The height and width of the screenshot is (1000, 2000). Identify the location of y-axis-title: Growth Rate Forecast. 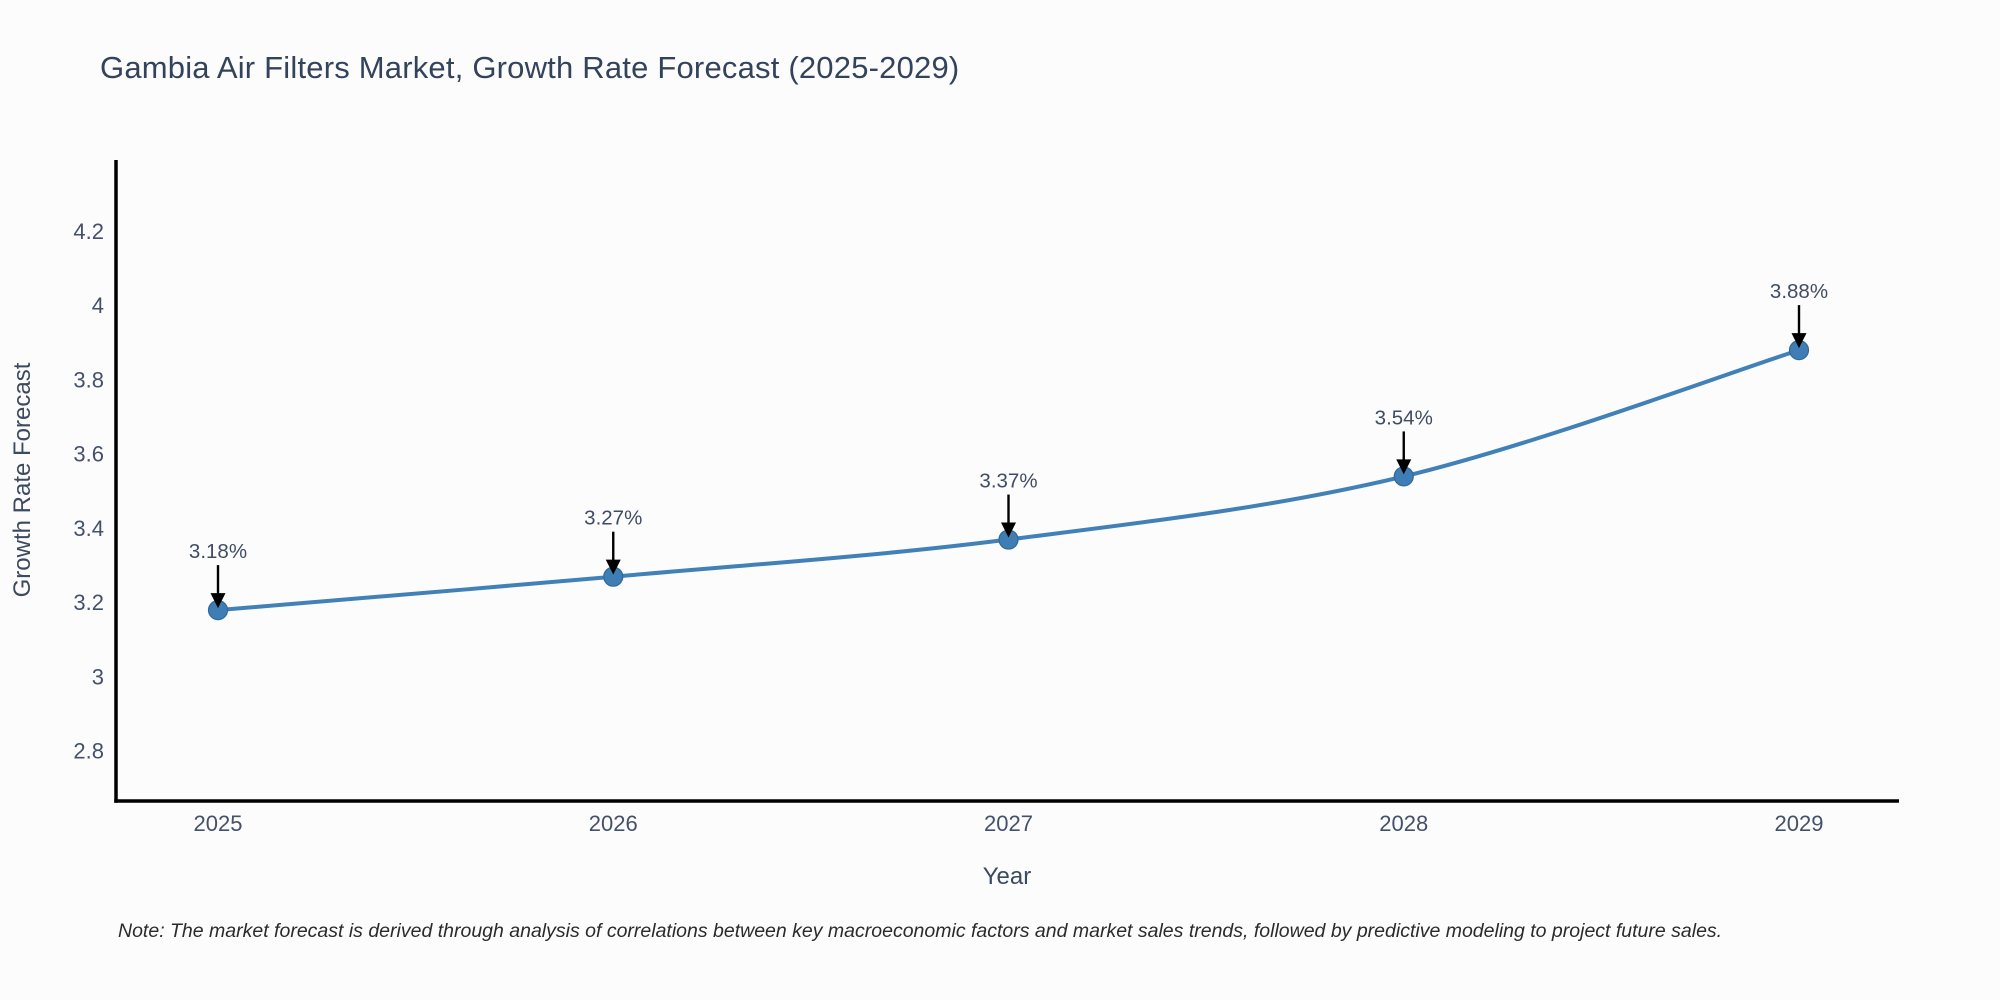
(22, 479).